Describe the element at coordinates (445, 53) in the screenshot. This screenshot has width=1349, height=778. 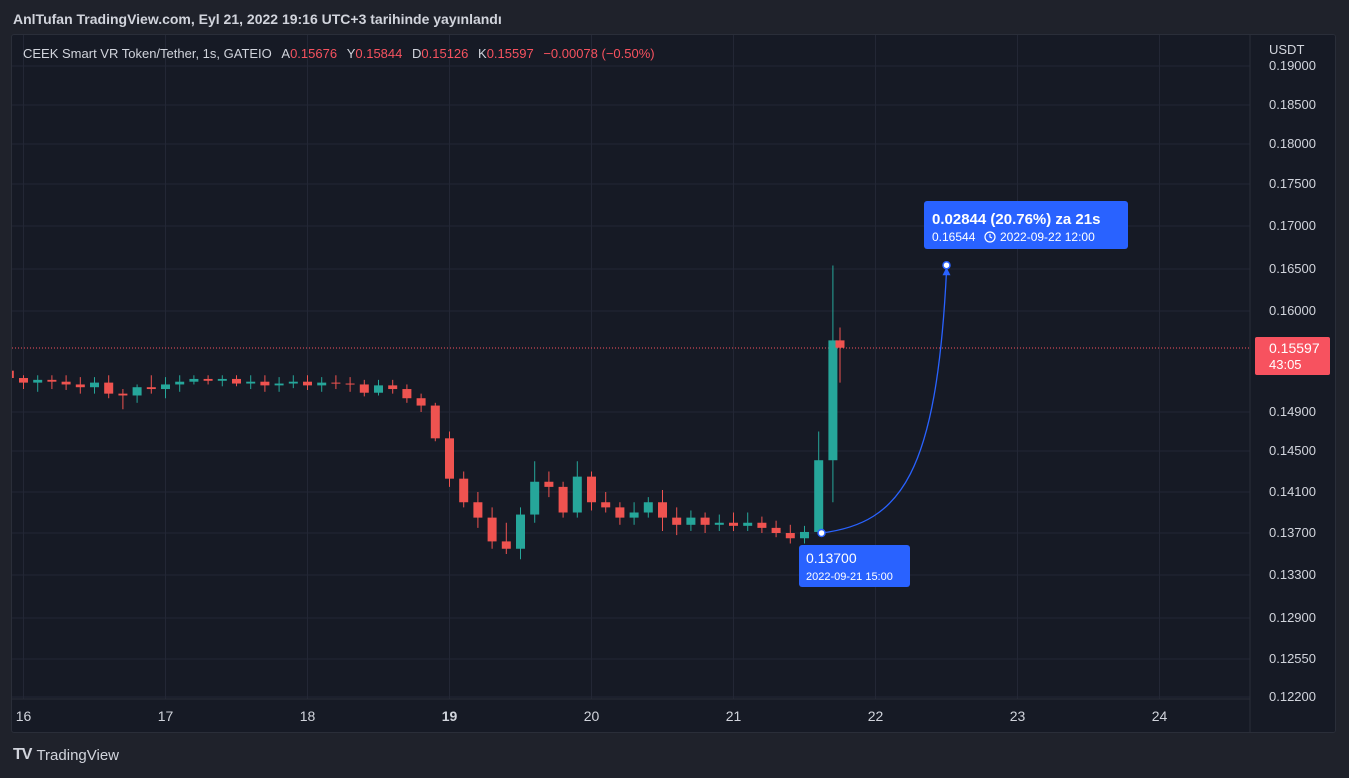
I see `low-value: 0.15126` at that location.